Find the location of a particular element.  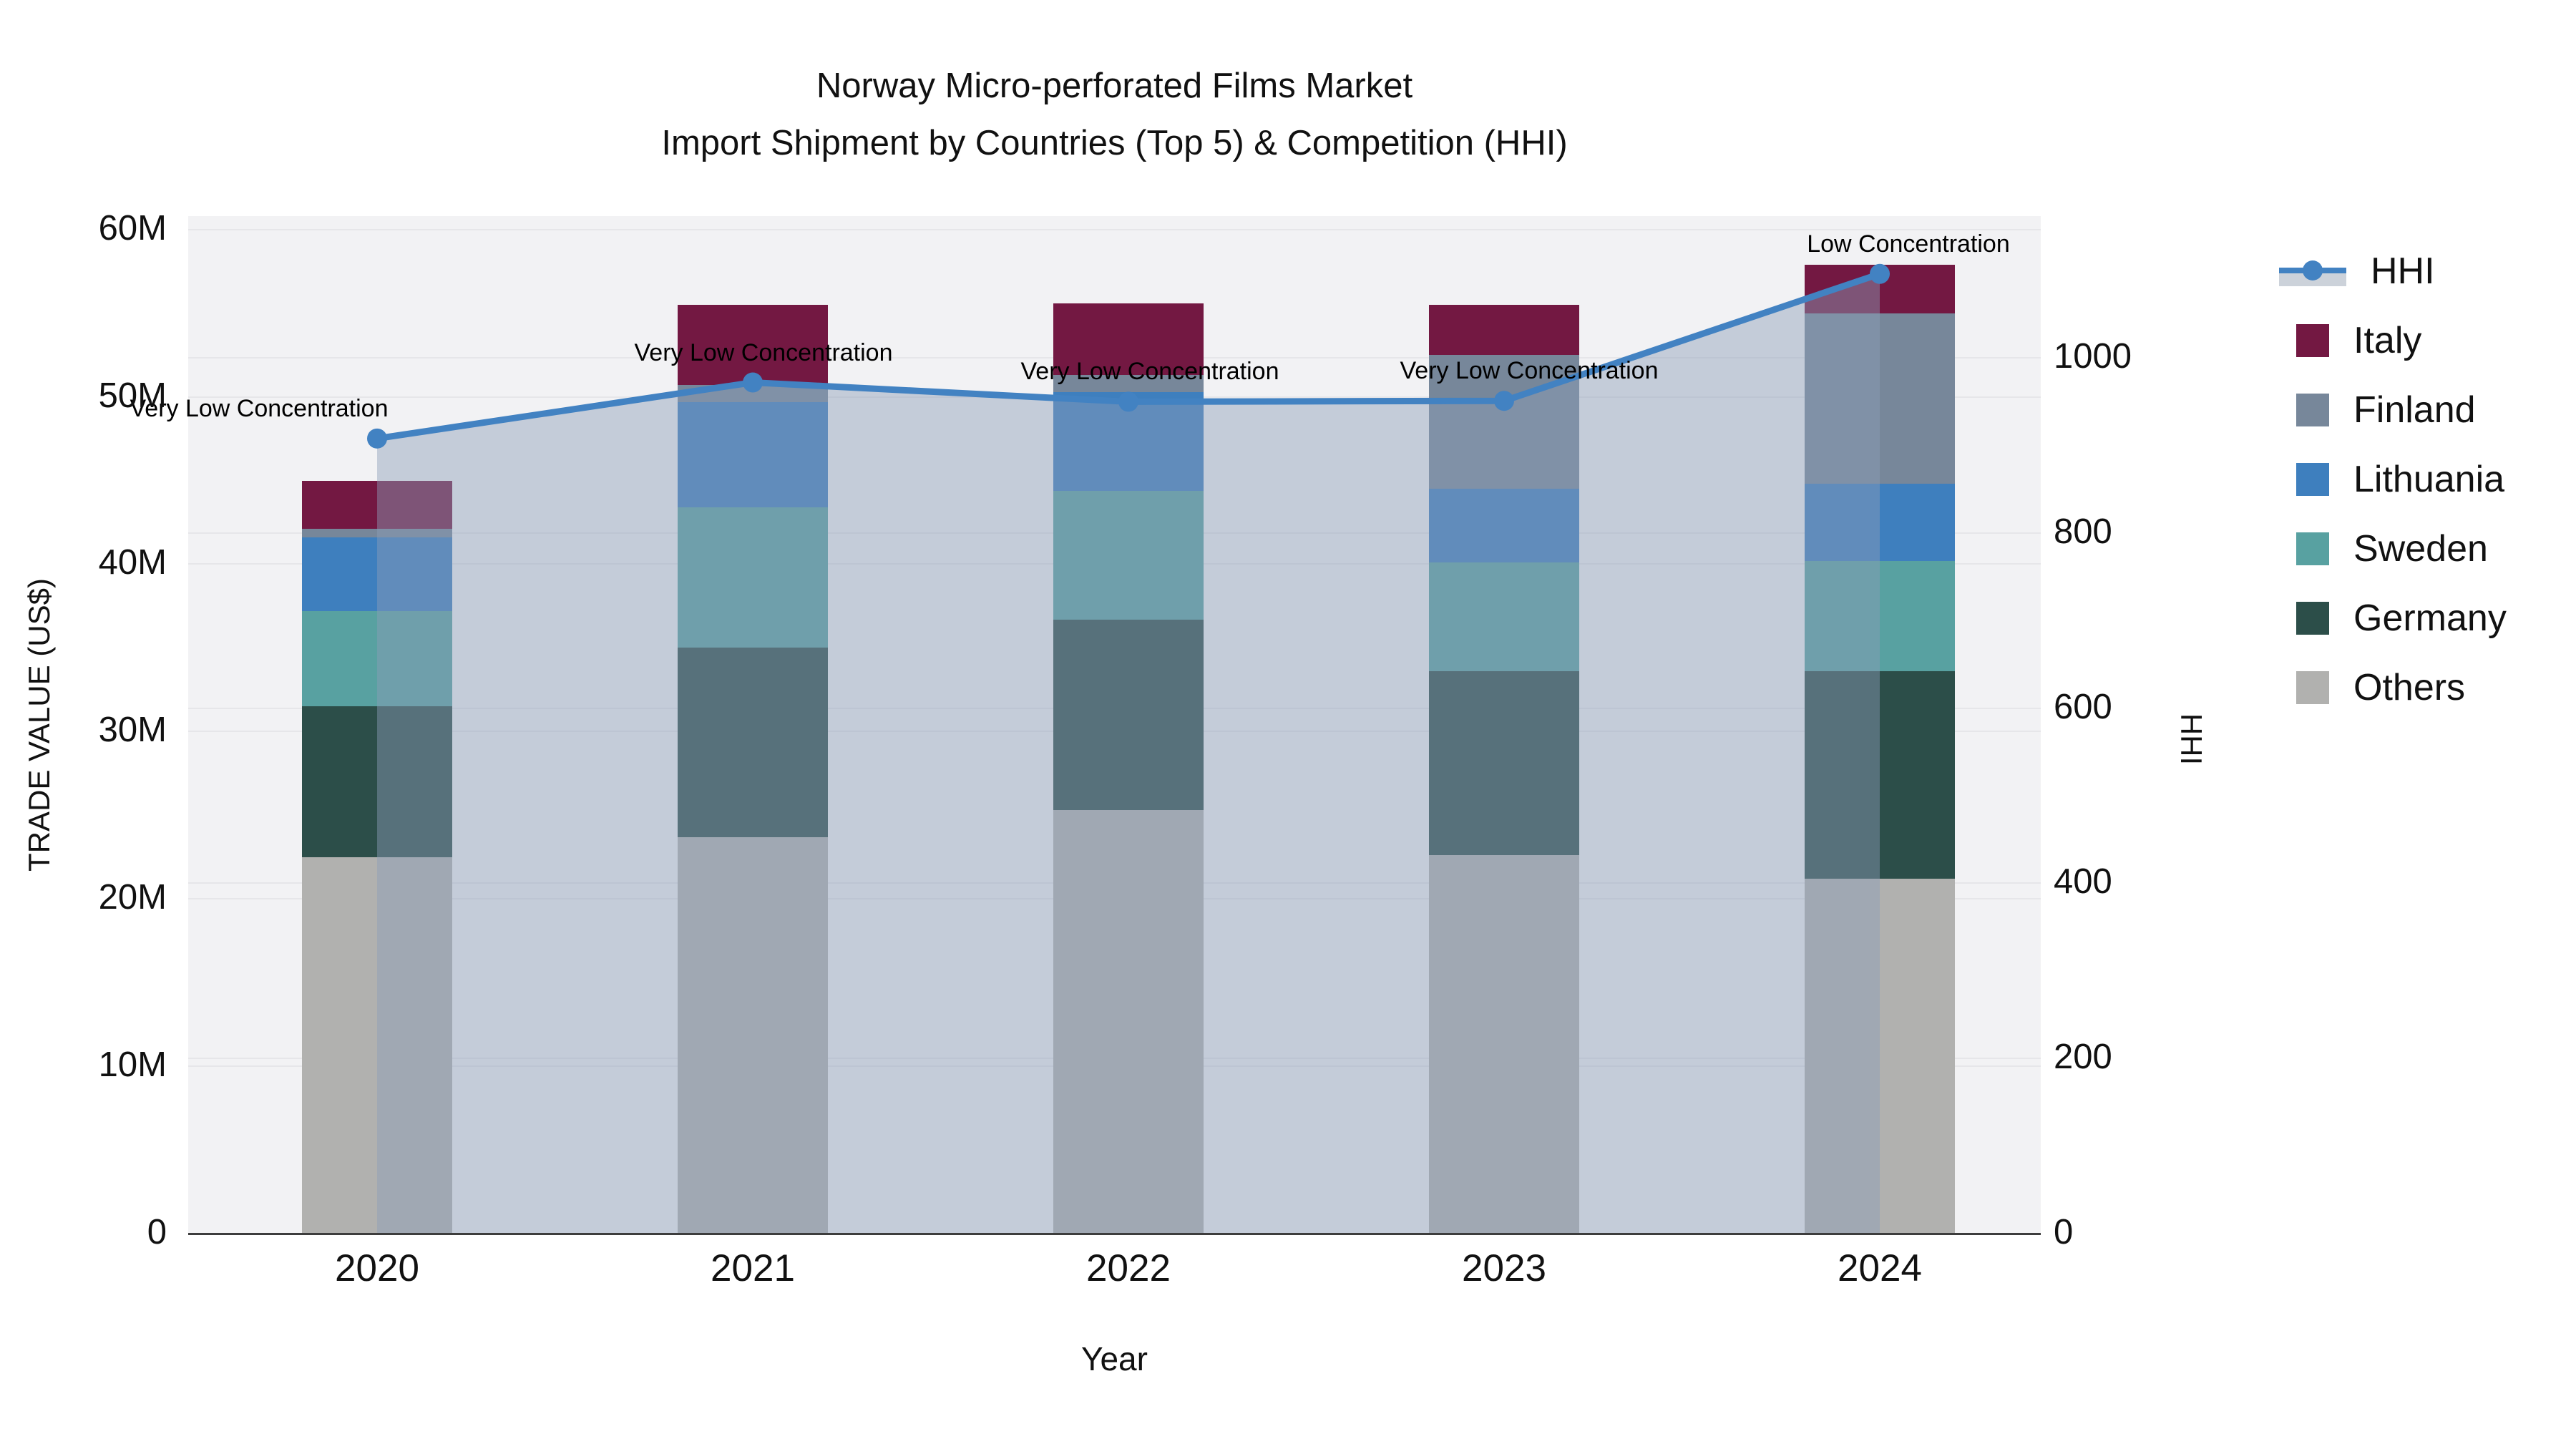

legend-item-sweden: Sweden is located at coordinates (2383, 548).